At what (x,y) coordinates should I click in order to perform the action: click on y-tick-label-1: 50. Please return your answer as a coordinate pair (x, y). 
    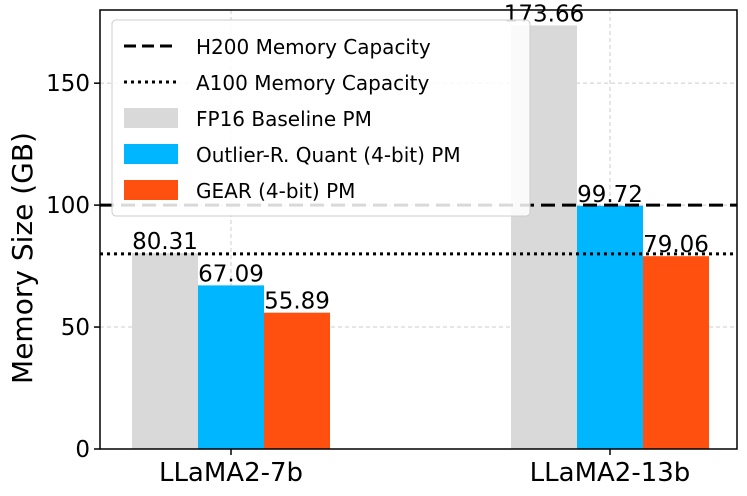
    Looking at the image, I should click on (75, 328).